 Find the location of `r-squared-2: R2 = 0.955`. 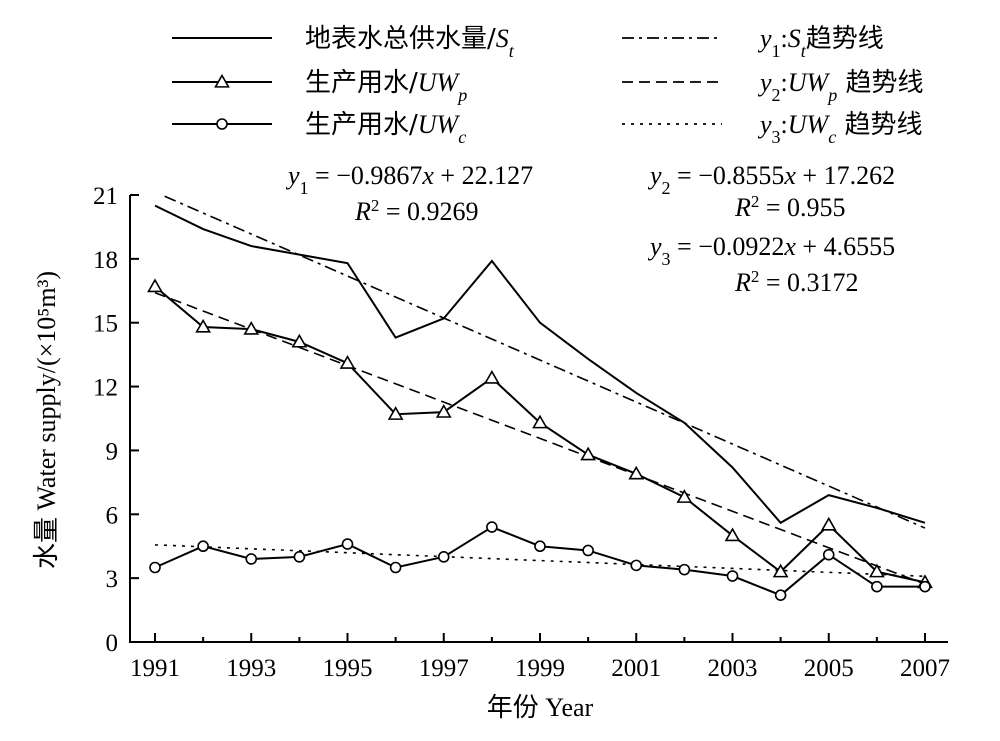

r-squared-2: R2 = 0.955 is located at coordinates (790, 207).